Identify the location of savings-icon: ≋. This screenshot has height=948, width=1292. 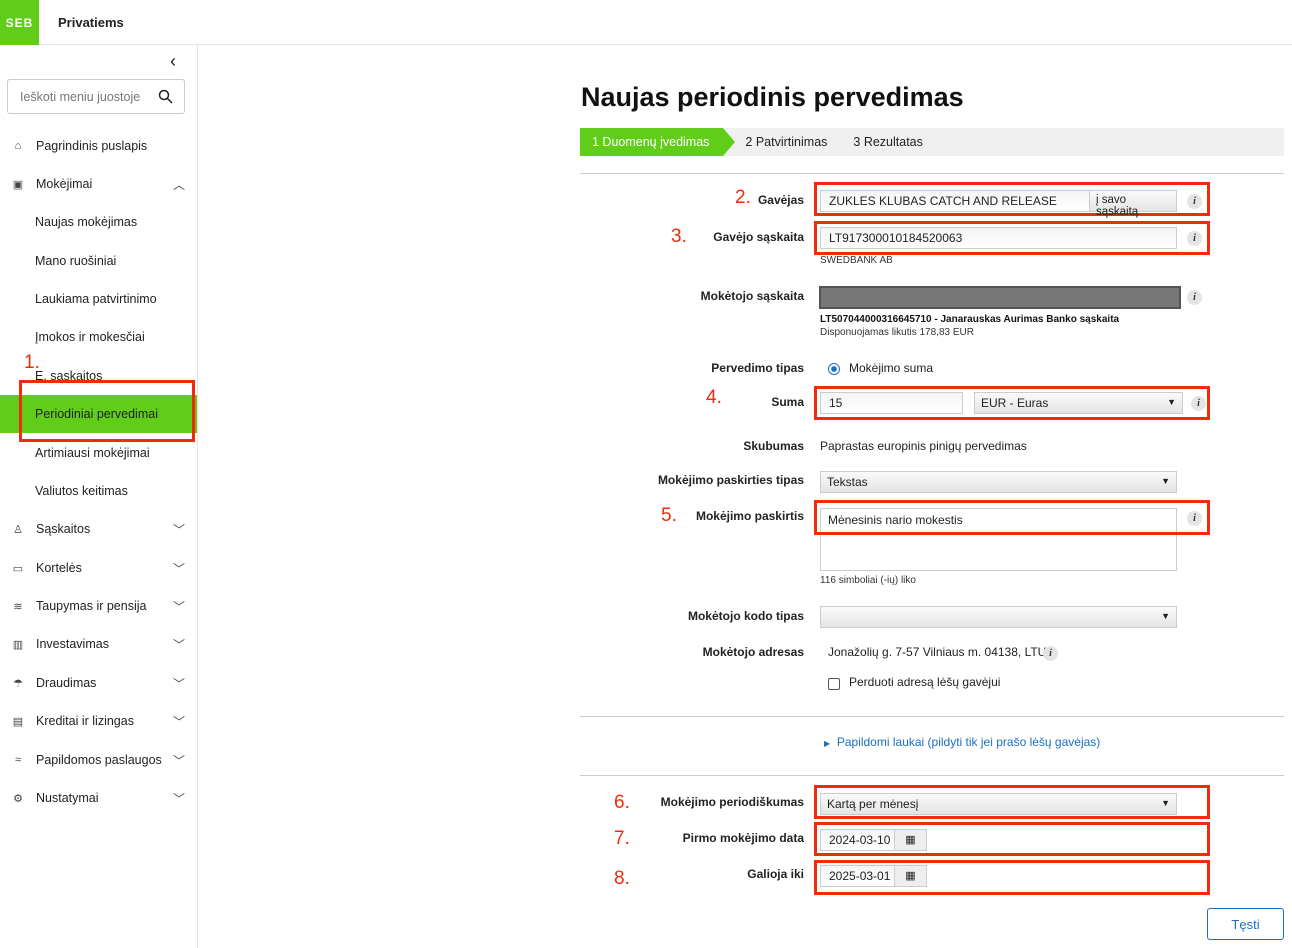
(18, 606).